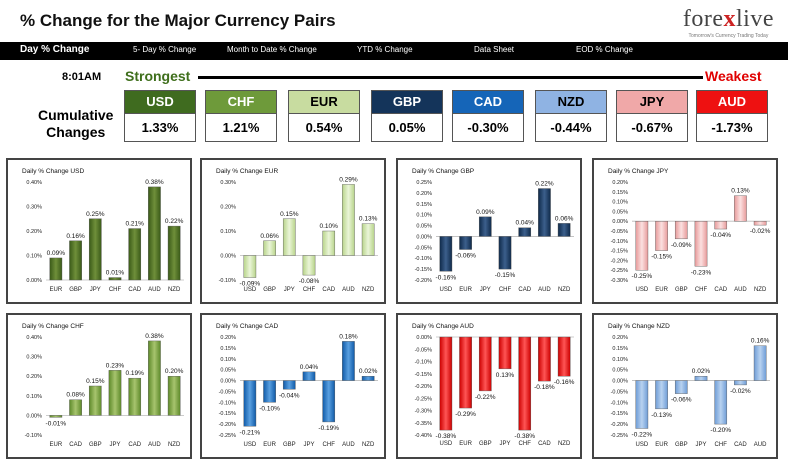 The width and height of the screenshot is (788, 462). What do you see at coordinates (564, 218) in the screenshot?
I see `data-label: 0.06%` at bounding box center [564, 218].